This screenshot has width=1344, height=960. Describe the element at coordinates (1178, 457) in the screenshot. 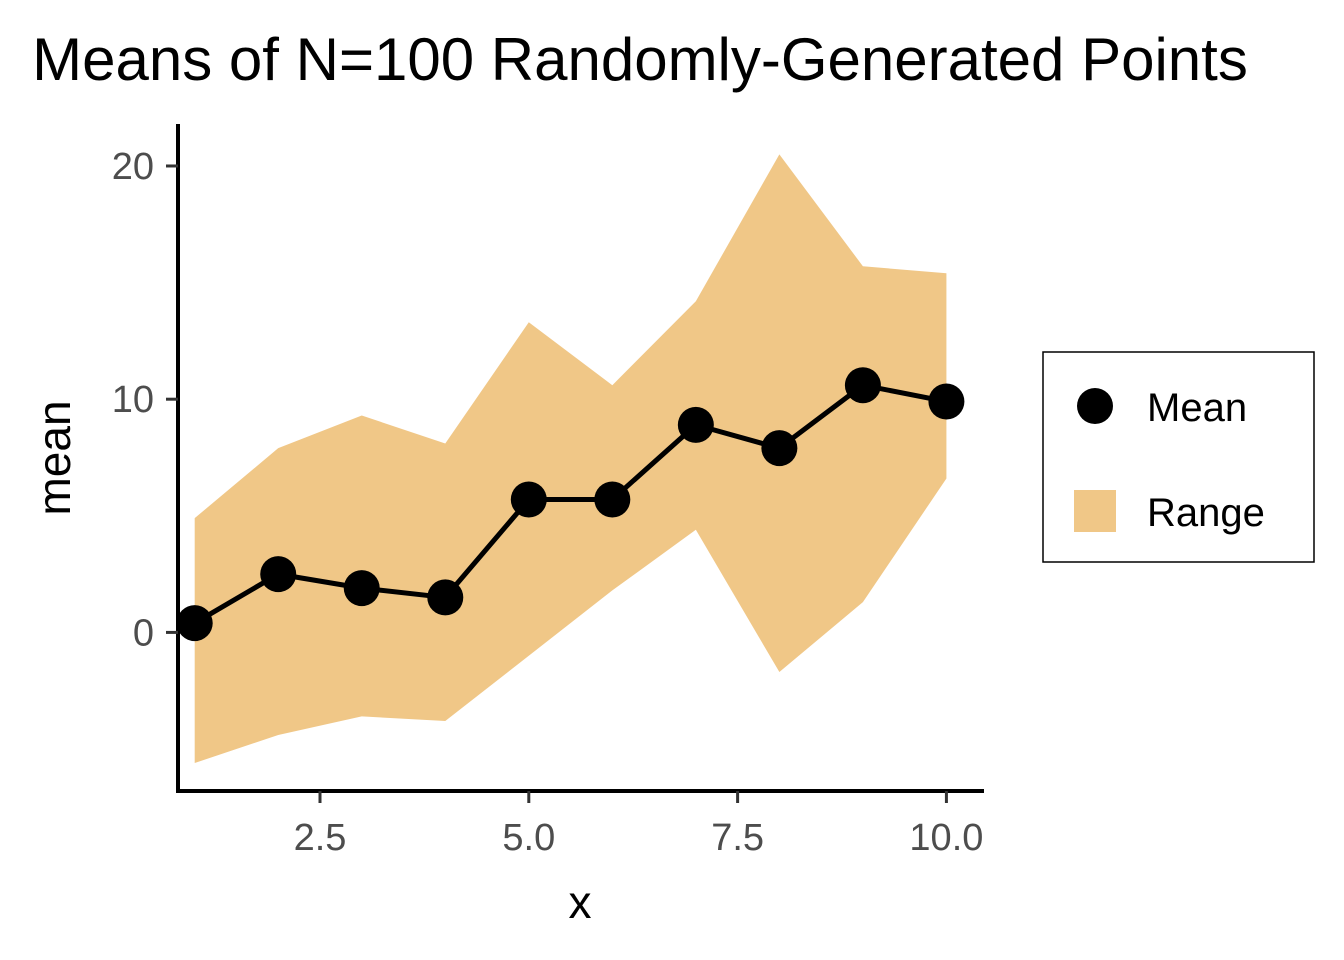

I see `legend: Mean Range` at that location.